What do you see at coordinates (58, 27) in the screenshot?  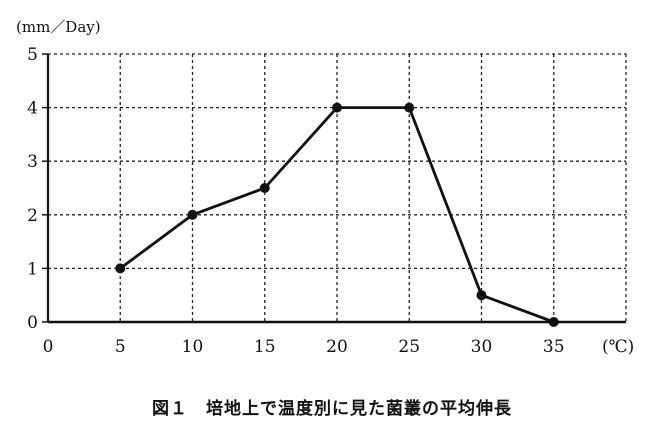 I see `y-axis-unit-label: (mm／Day)` at bounding box center [58, 27].